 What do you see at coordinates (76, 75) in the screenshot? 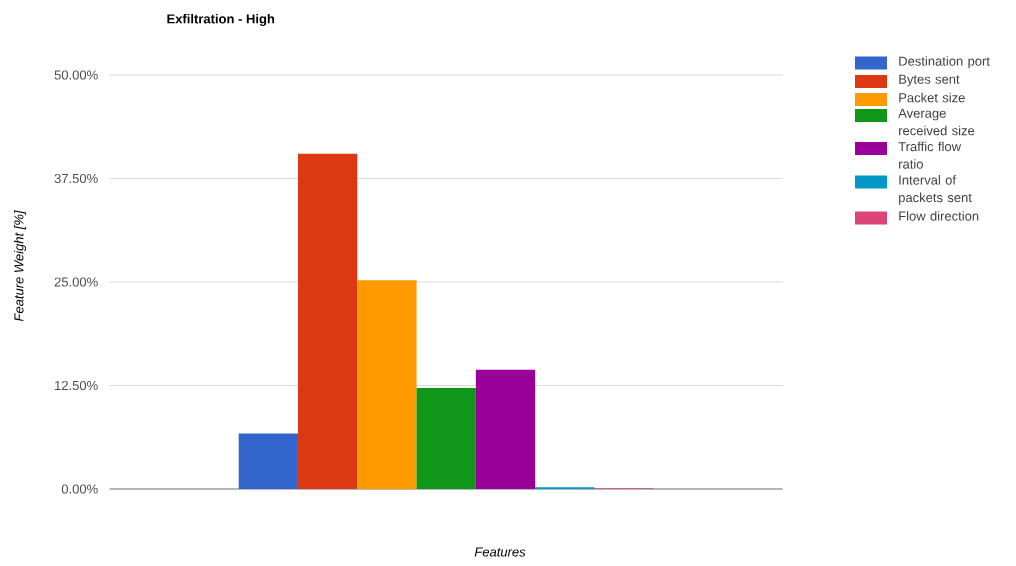
I see `y-tick-label: 50.00%` at bounding box center [76, 75].